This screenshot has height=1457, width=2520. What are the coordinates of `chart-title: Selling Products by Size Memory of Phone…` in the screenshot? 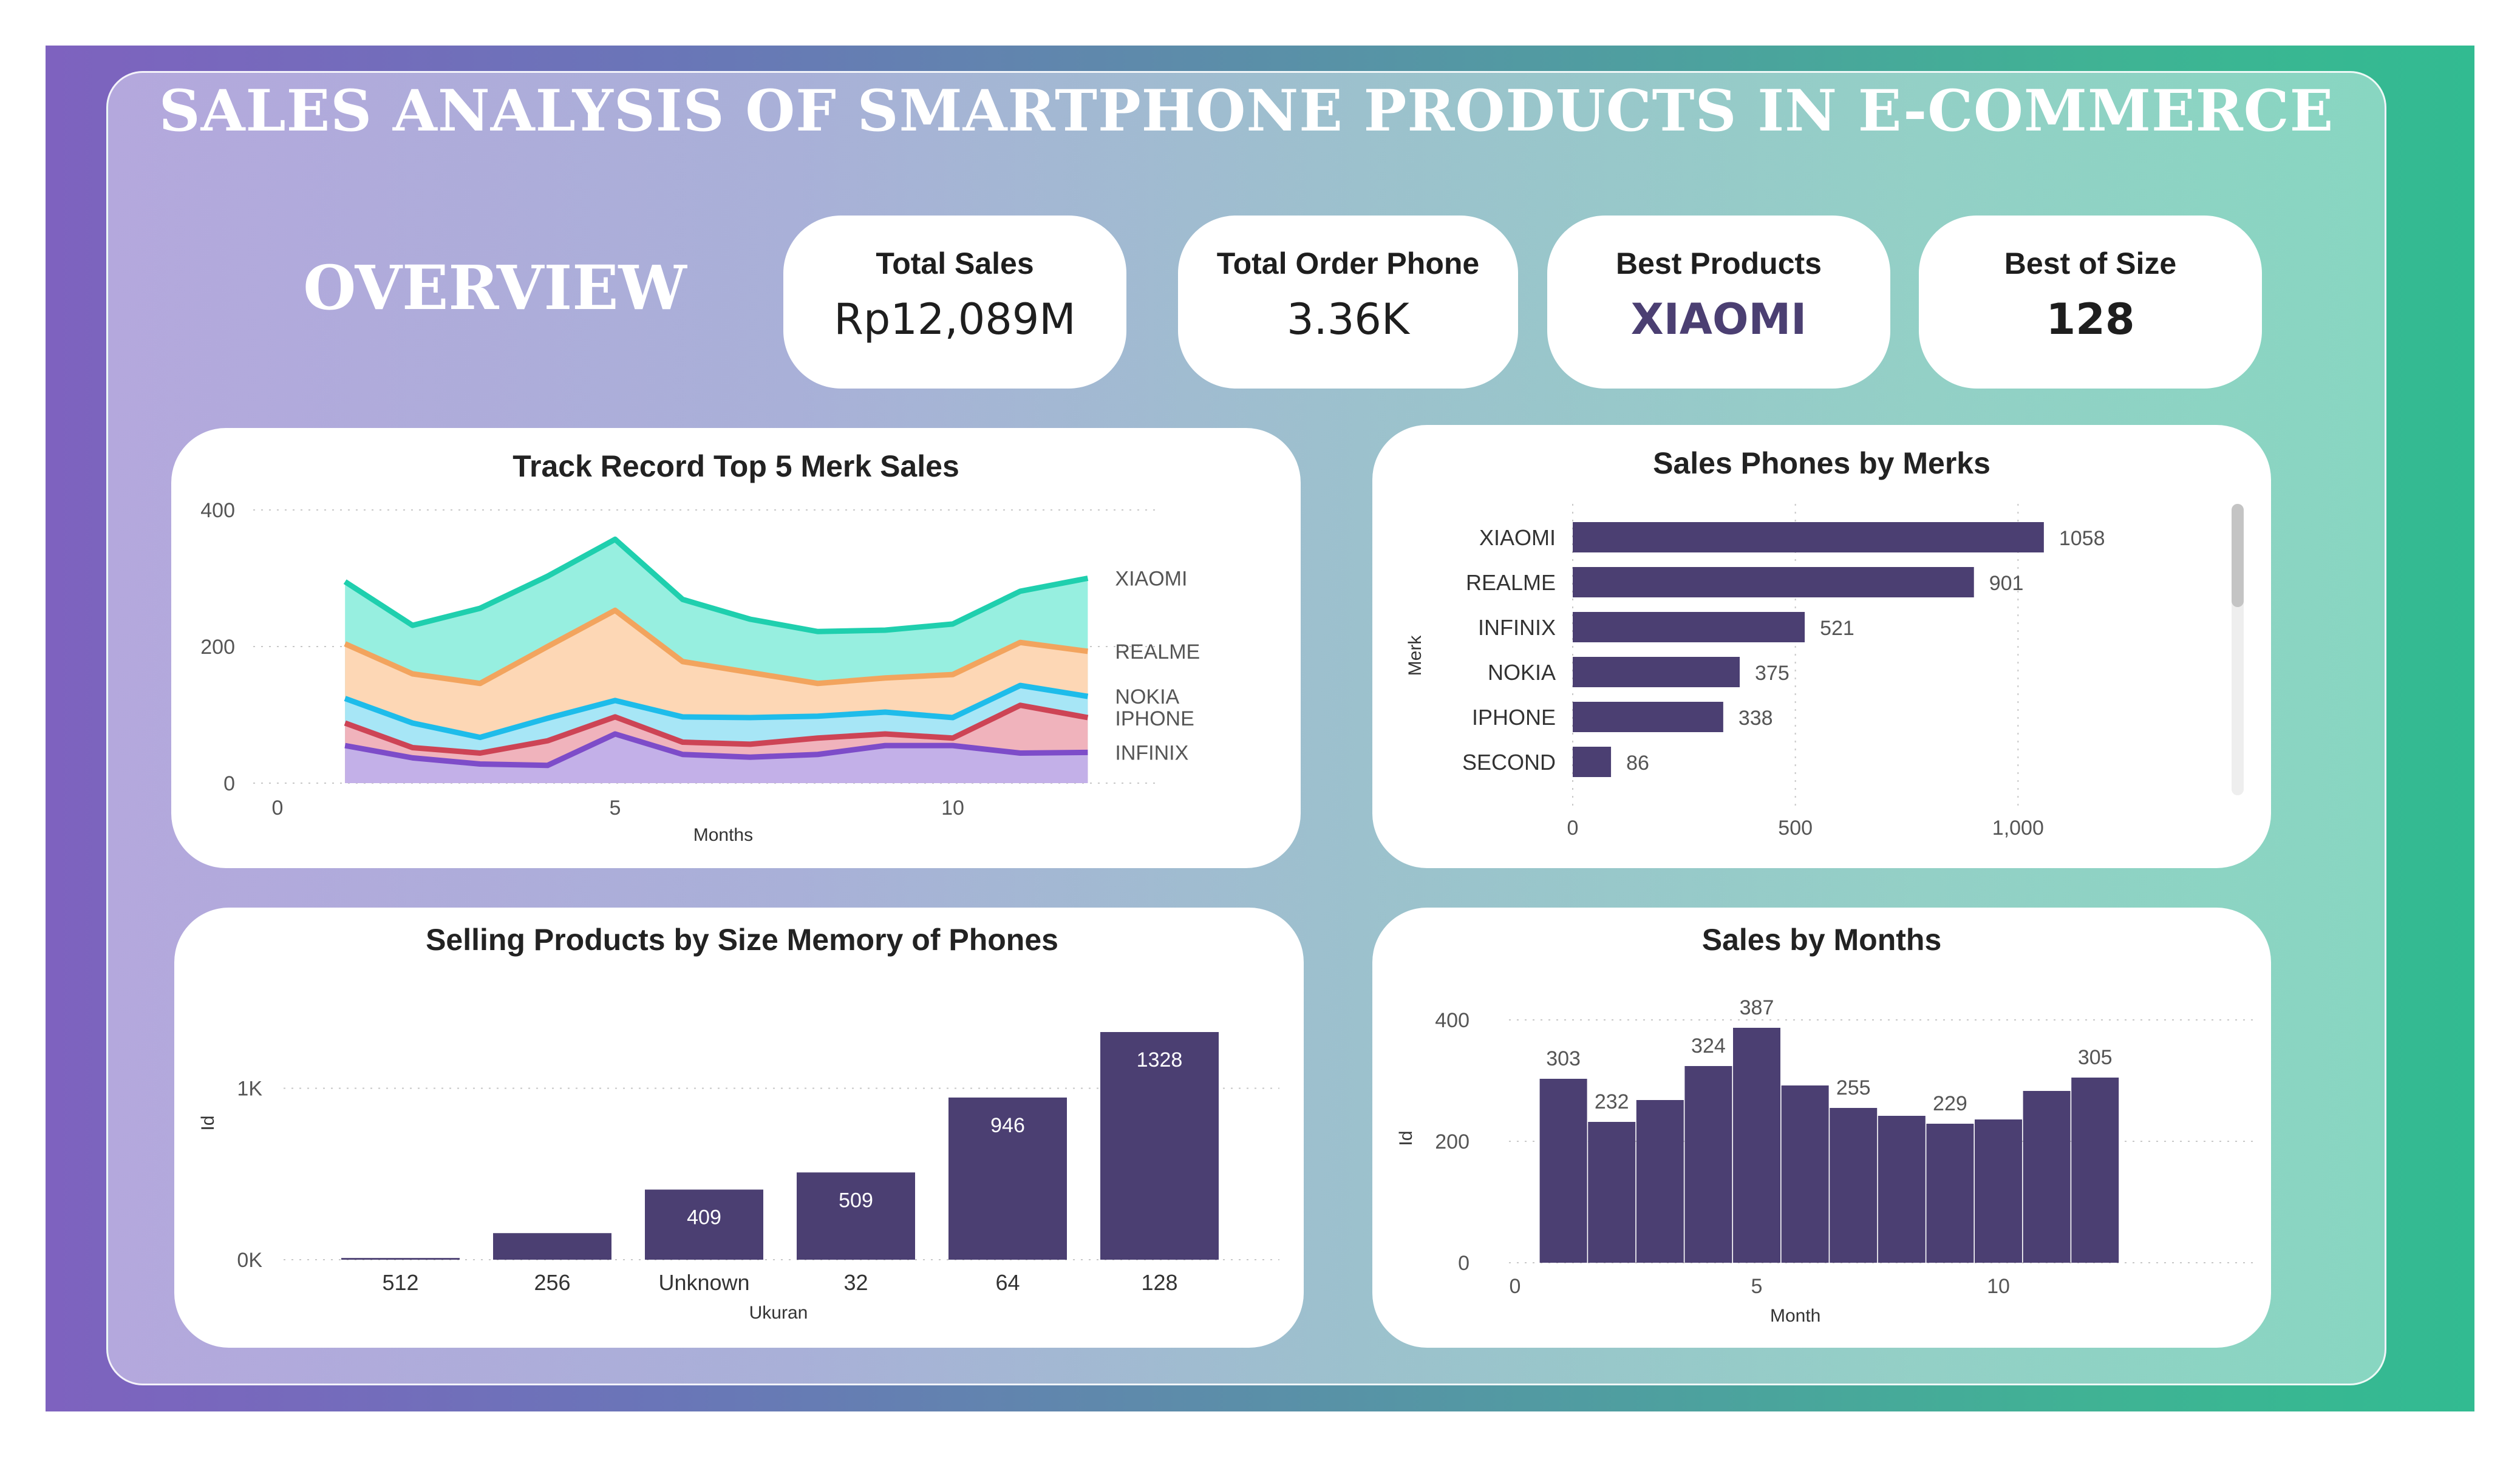 It's located at (742, 940).